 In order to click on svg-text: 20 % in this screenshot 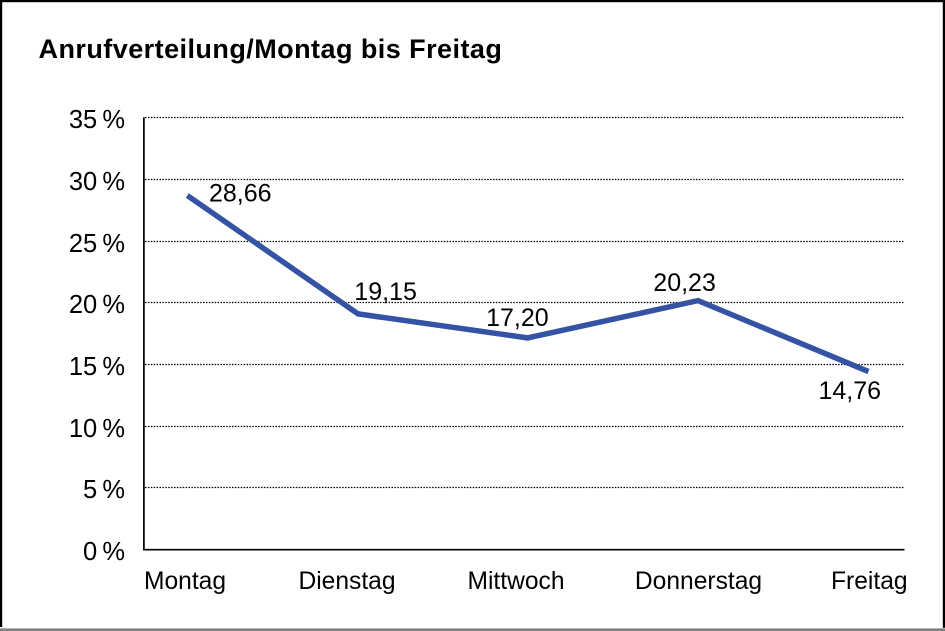, I will do `click(97, 305)`.